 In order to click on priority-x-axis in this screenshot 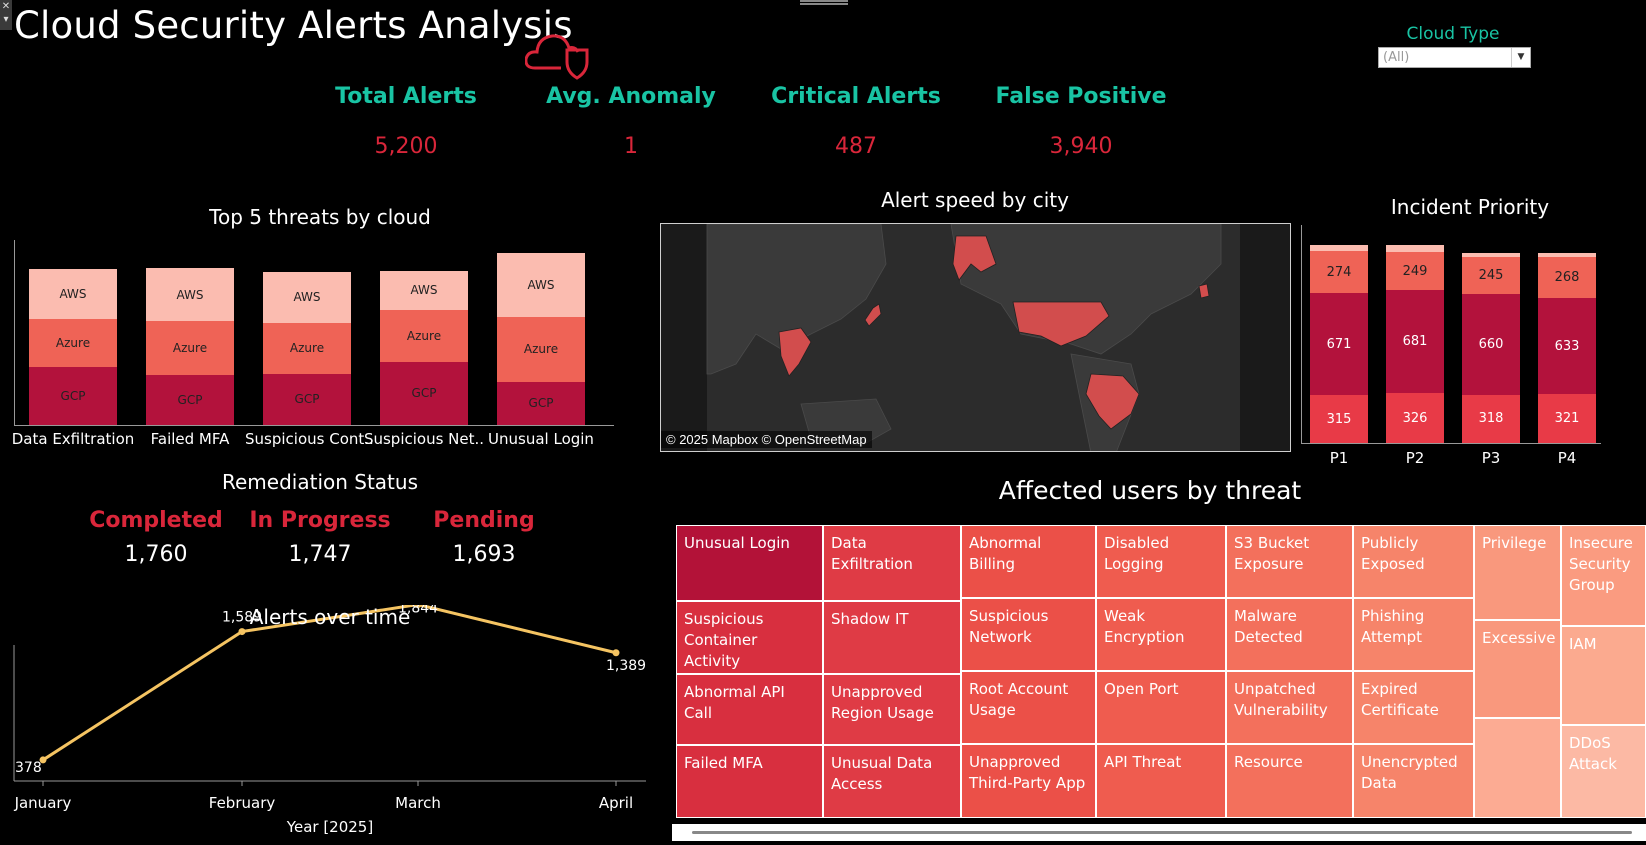, I will do `click(1451, 443)`.